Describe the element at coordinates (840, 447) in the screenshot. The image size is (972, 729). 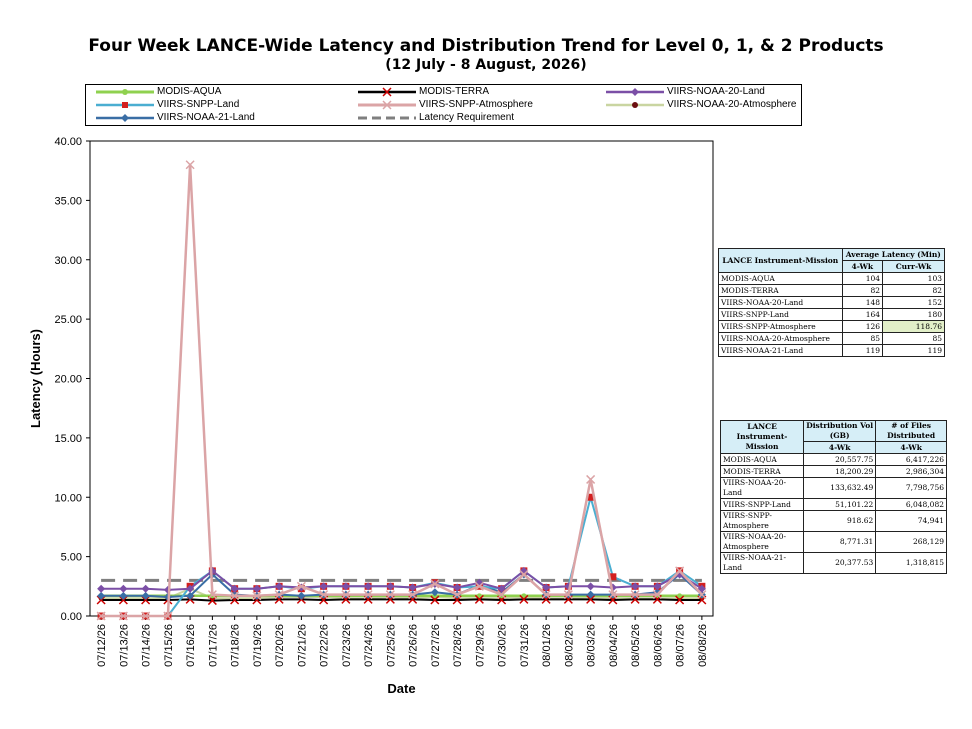
I see `distribution-table-sub-vol: 4-Wk` at that location.